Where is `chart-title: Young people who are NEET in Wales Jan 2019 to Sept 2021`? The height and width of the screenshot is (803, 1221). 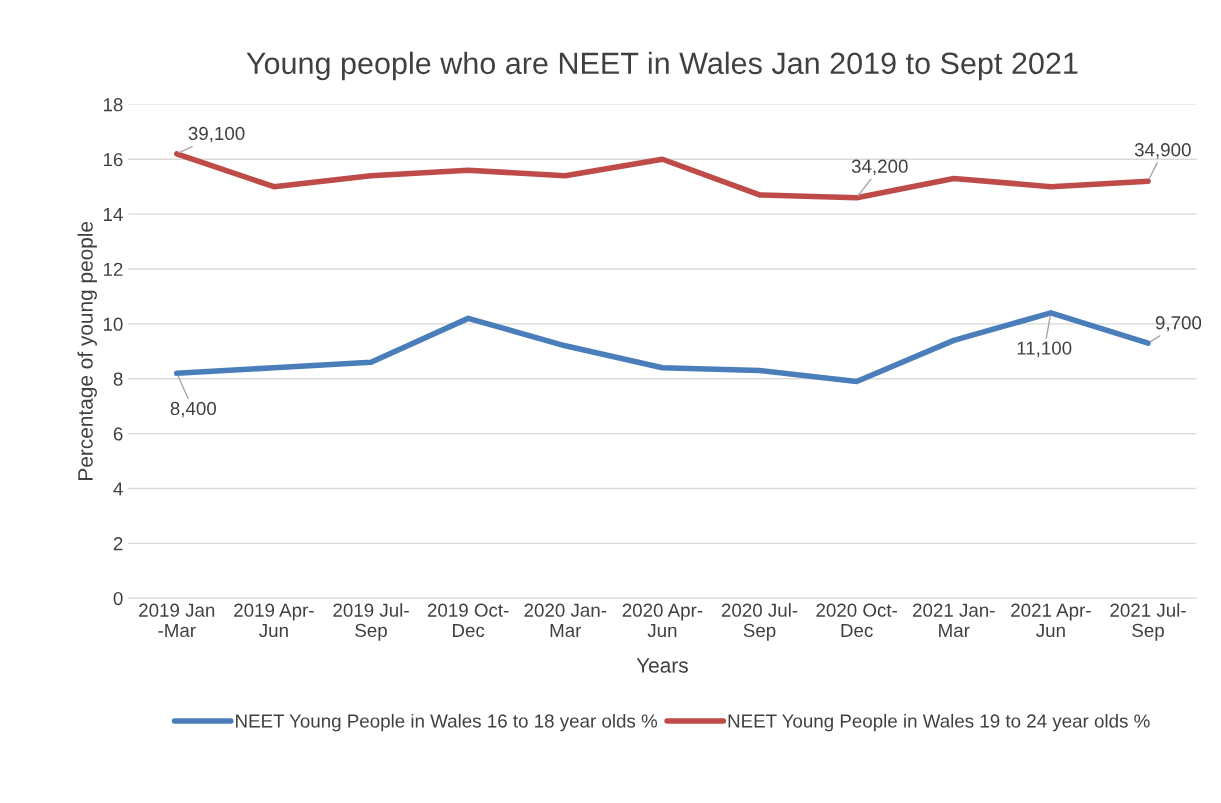
chart-title: Young people who are NEET in Wales Jan 2019 to Sept 2021 is located at coordinates (662, 66).